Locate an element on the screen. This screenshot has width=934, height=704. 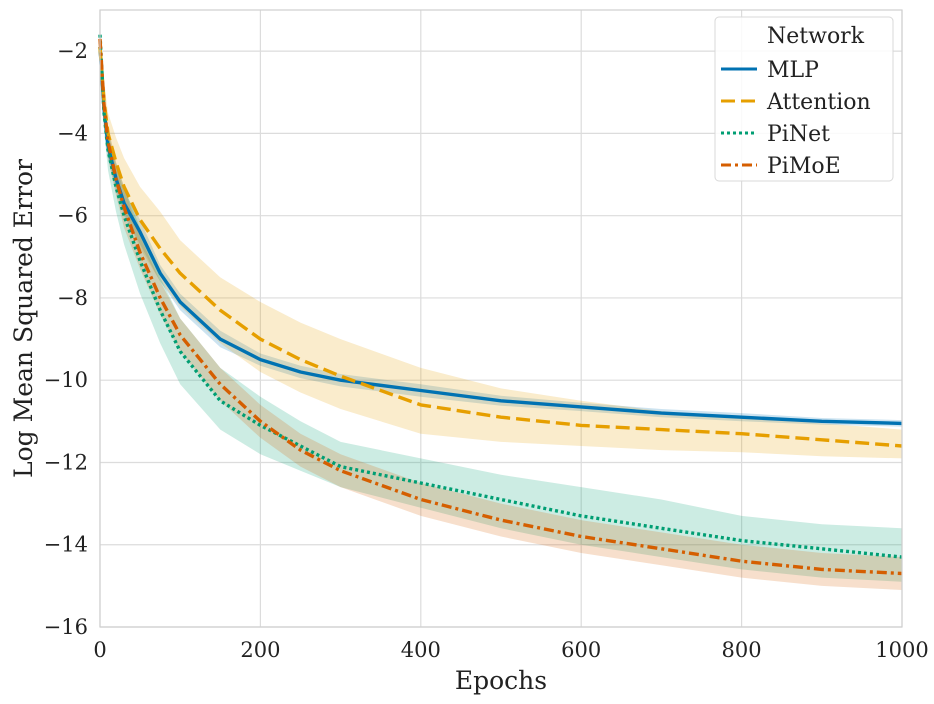
y-tick-label: −12 is located at coordinates (66, 462).